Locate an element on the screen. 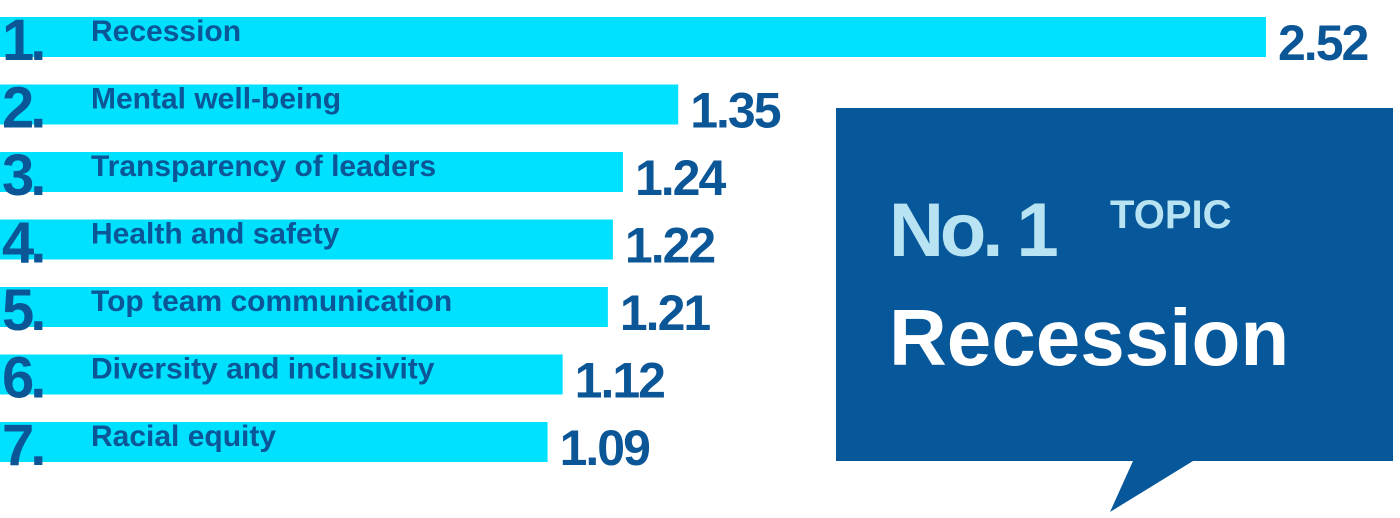 Image resolution: width=1400 pixels, height=518 pixels. bar-row: 4. Health and safety 1.22 is located at coordinates (358, 243).